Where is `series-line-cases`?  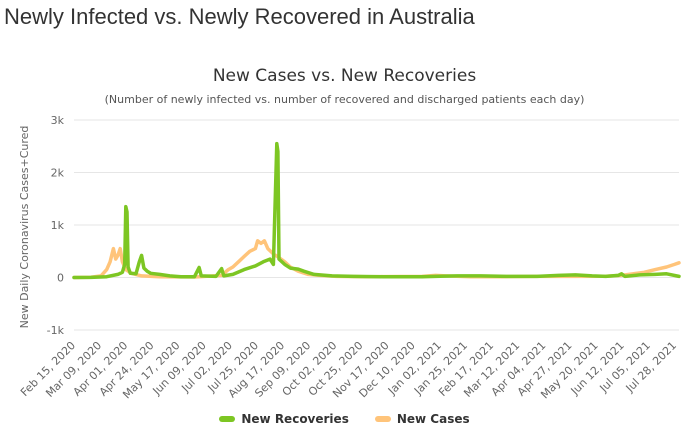
series-line-cases is located at coordinates (376, 259).